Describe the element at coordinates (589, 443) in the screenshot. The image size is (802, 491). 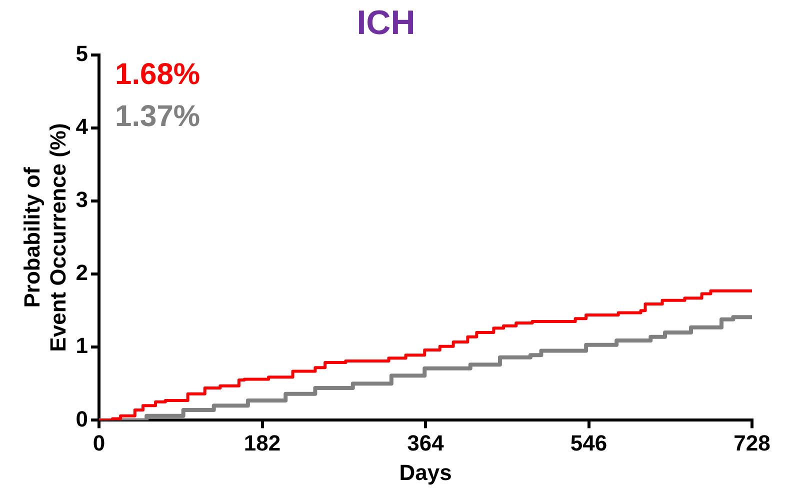
I see `x-tick-label: 546` at that location.